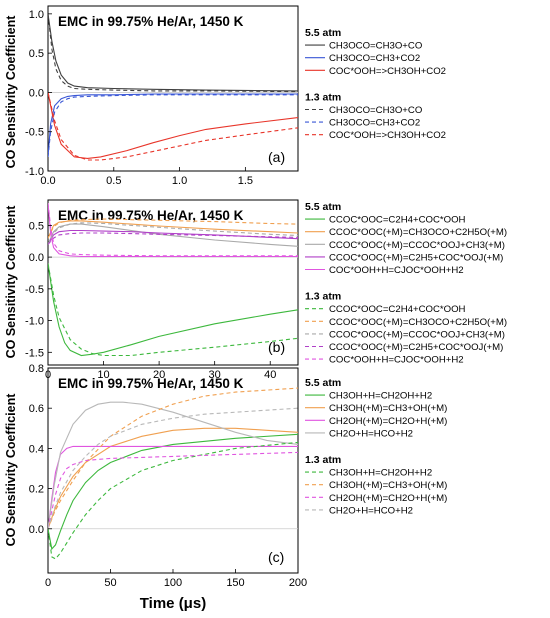  What do you see at coordinates (235, 583) in the screenshot?
I see `x-tick-label-c: 150` at bounding box center [235, 583].